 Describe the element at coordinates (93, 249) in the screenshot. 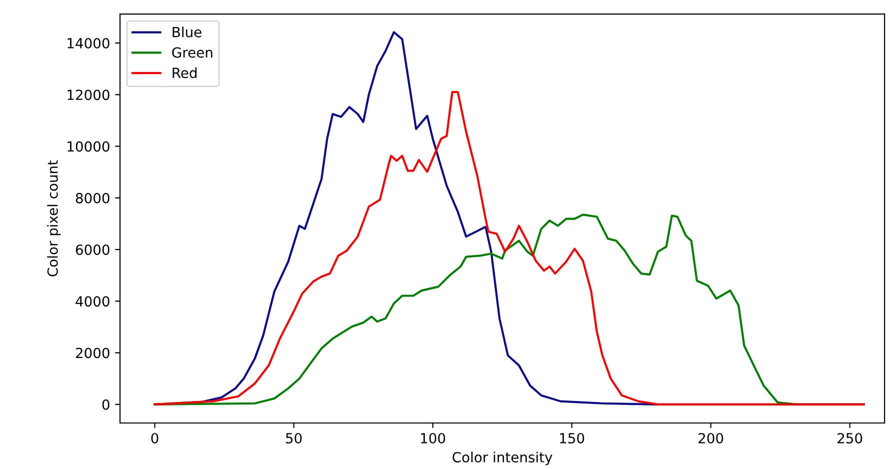

I see `y-tick-label: 6000` at that location.